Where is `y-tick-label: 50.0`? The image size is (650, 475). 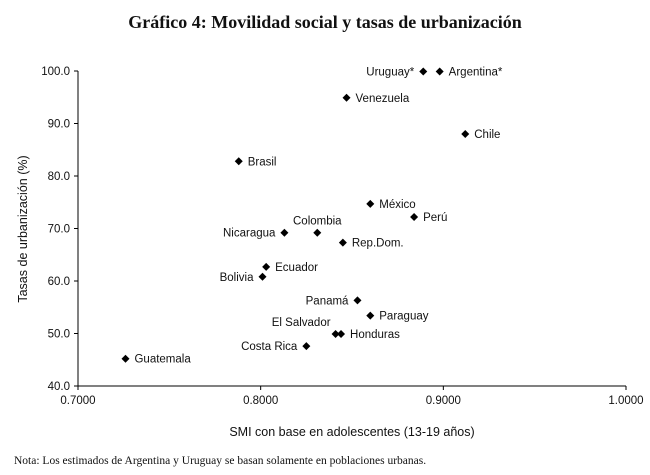
y-tick-label: 50.0 is located at coordinates (59, 335).